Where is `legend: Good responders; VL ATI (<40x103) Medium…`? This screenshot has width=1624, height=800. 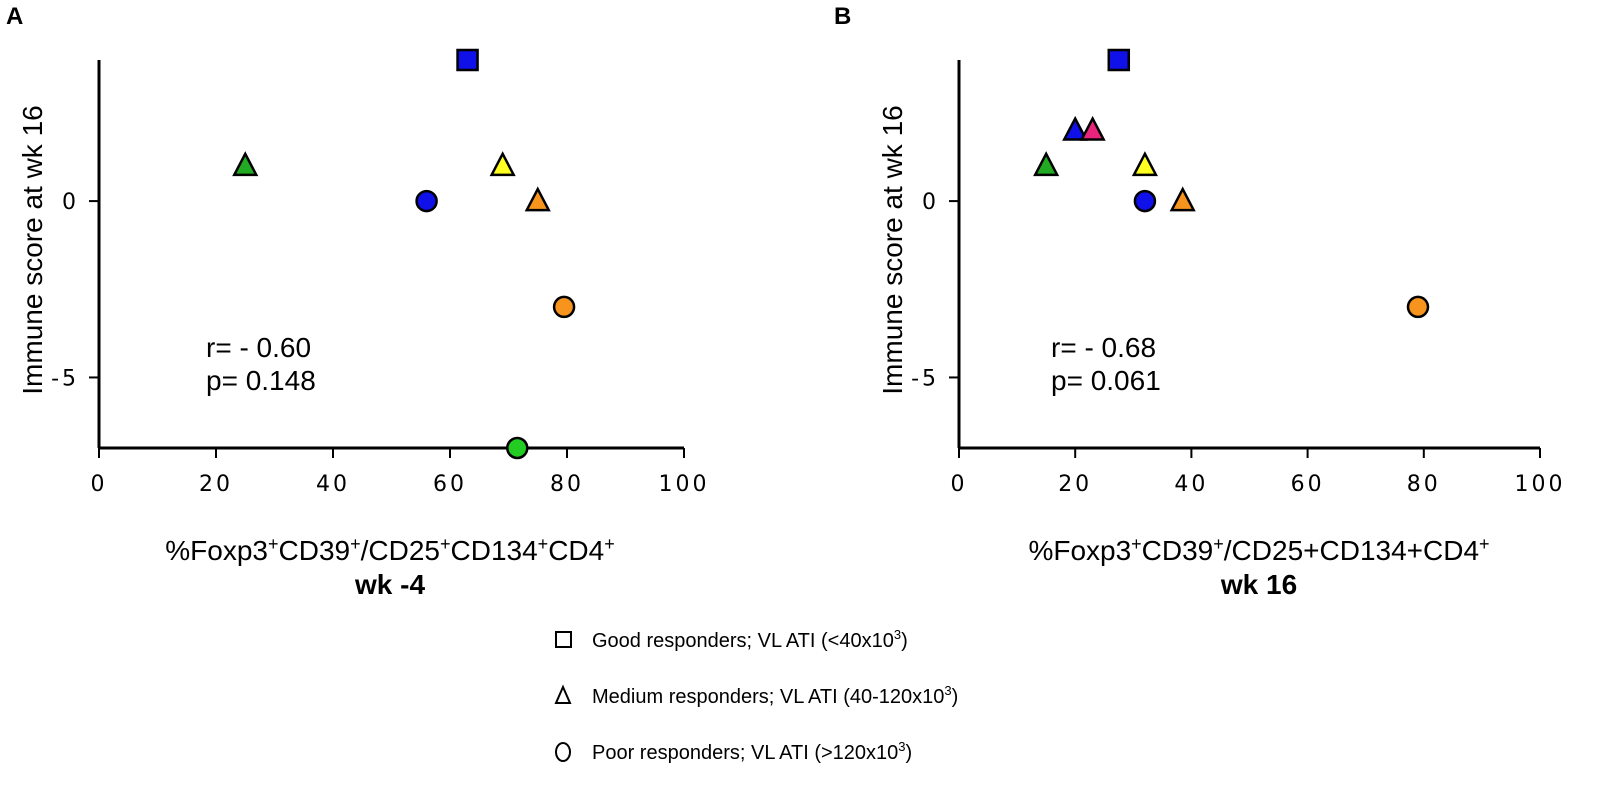
legend: Good responders; VL ATI (<40x103) Medium… is located at coordinates (756, 695).